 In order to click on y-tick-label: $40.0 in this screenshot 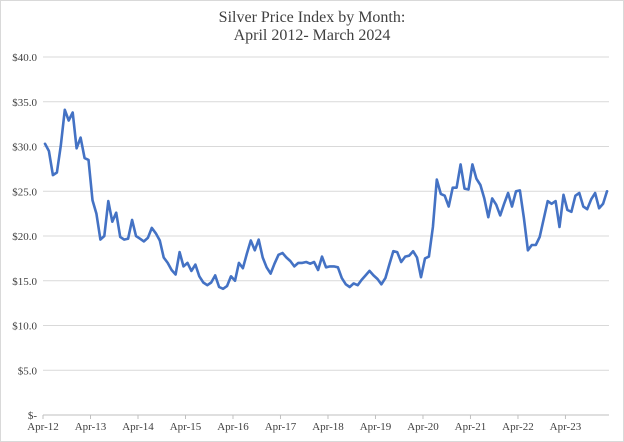, I will do `click(24, 58)`.